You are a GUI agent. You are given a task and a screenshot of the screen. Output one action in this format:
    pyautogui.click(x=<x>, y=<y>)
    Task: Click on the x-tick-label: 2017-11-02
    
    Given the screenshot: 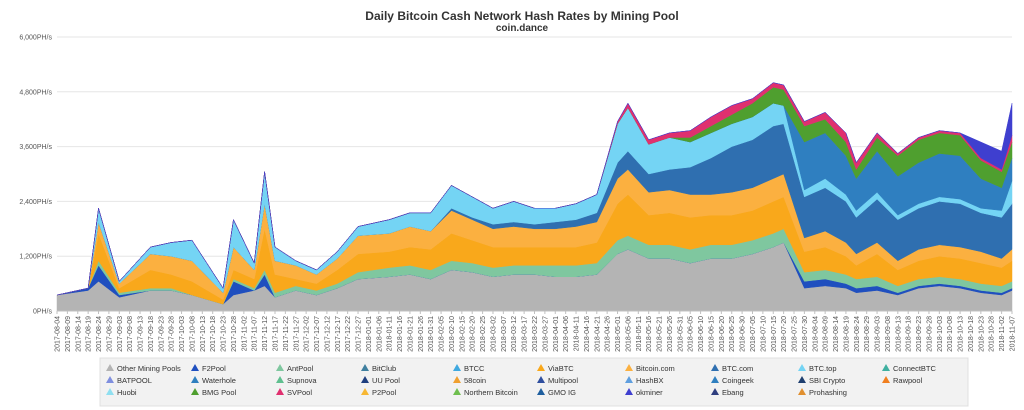 What is the action you would take?
    pyautogui.click(x=244, y=333)
    